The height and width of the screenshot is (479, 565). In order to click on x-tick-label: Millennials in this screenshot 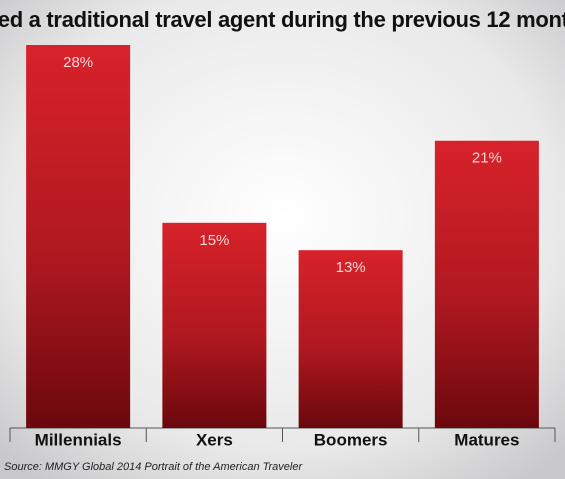, I will do `click(78, 439)`.